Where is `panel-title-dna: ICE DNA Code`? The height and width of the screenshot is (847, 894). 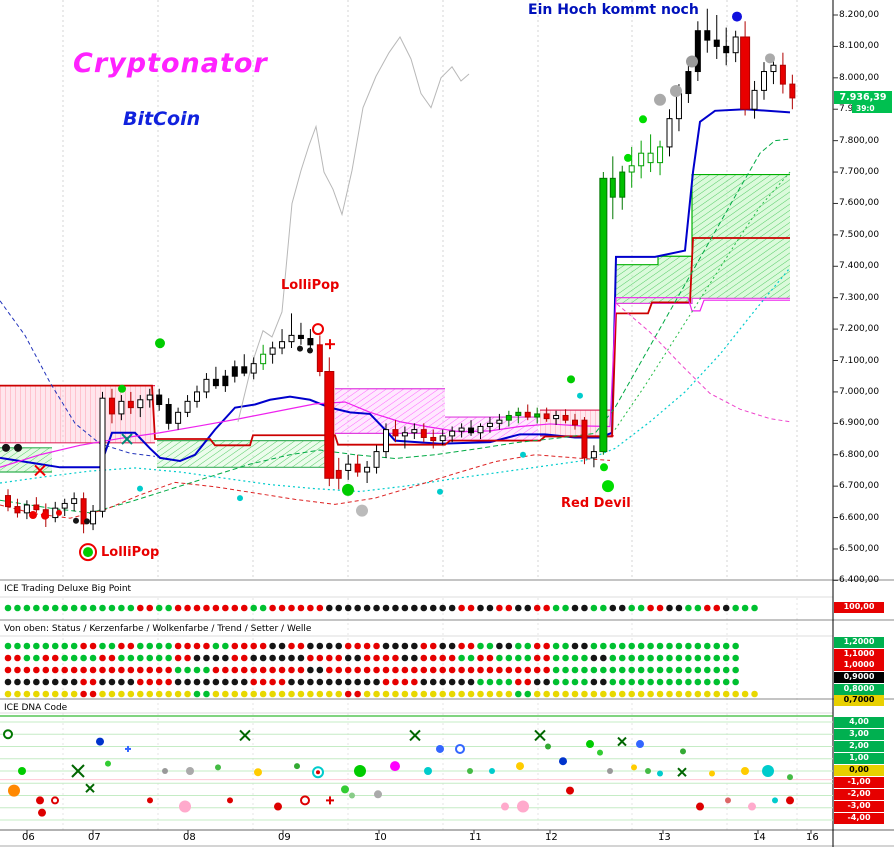 panel-title-dna: ICE DNA Code is located at coordinates (36, 708).